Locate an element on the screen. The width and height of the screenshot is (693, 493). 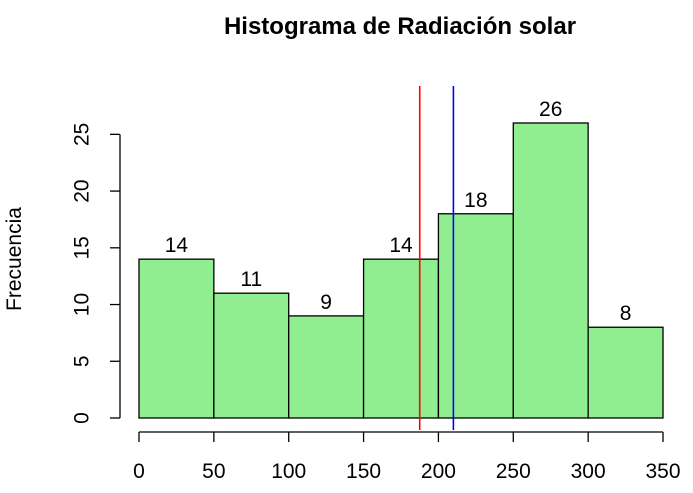
y-tick-label: 25 is located at coordinates (82, 134).